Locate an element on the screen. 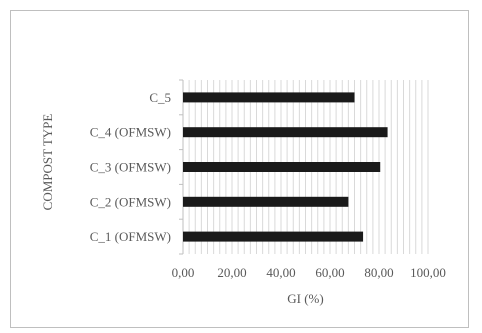 This screenshot has height=333, width=482. x-tick-label: 20,00 is located at coordinates (231, 272).